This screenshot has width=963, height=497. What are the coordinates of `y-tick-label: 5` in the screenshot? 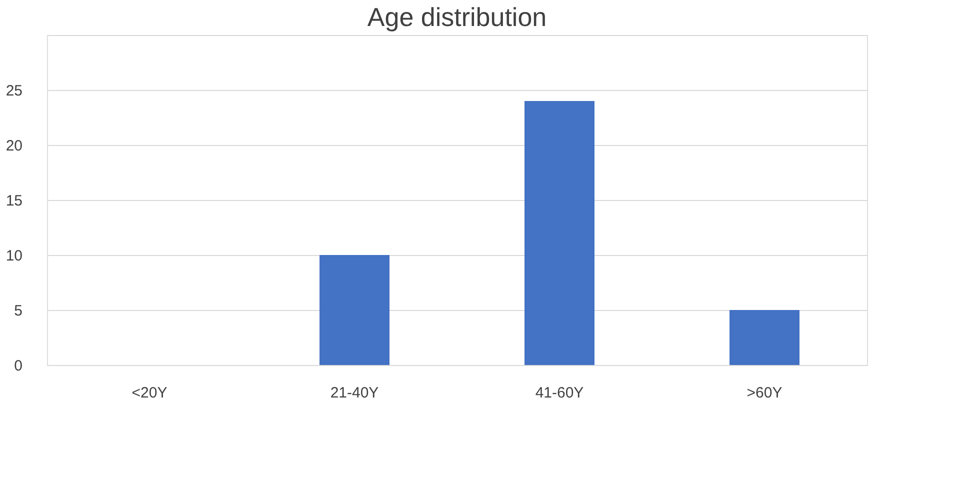 It's located at (18, 311).